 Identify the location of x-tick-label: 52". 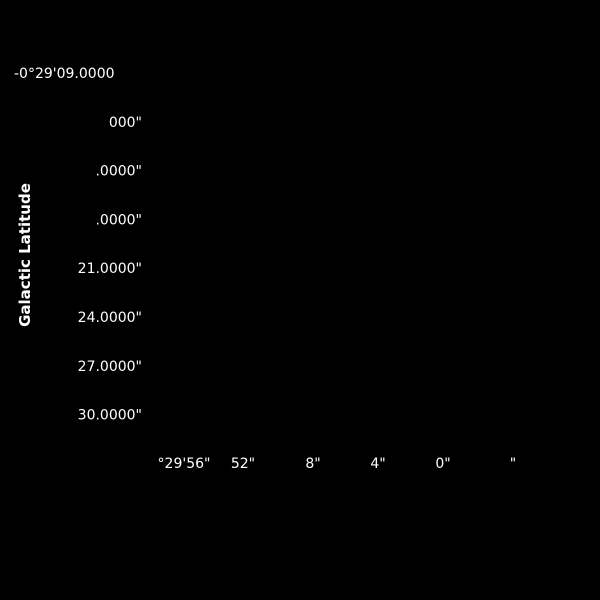
(243, 464).